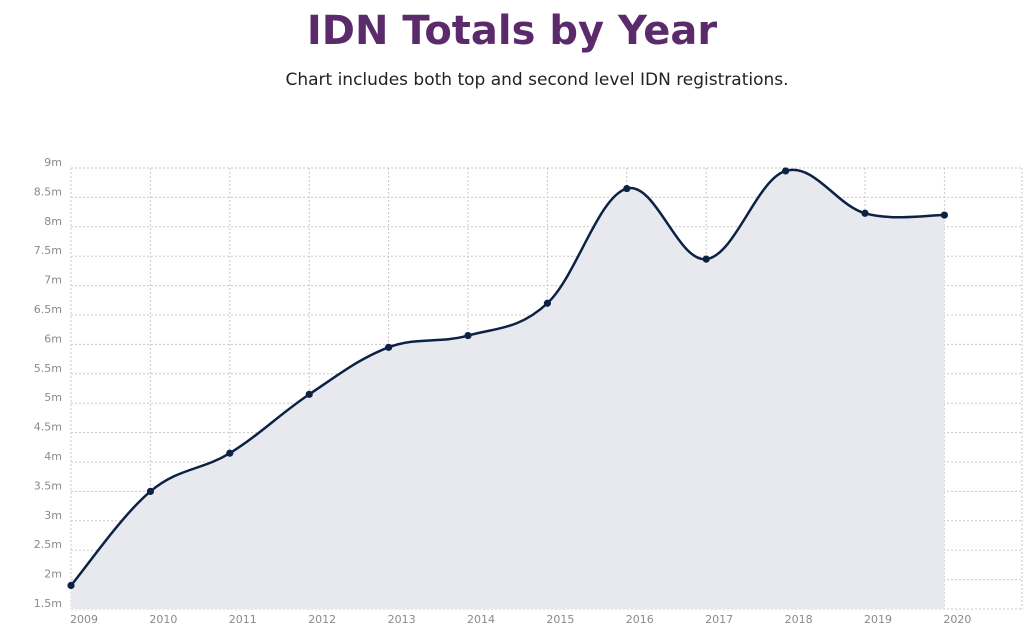 This screenshot has width=1024, height=644. What do you see at coordinates (402, 619) in the screenshot?
I see `x-tick-label: 2013` at bounding box center [402, 619].